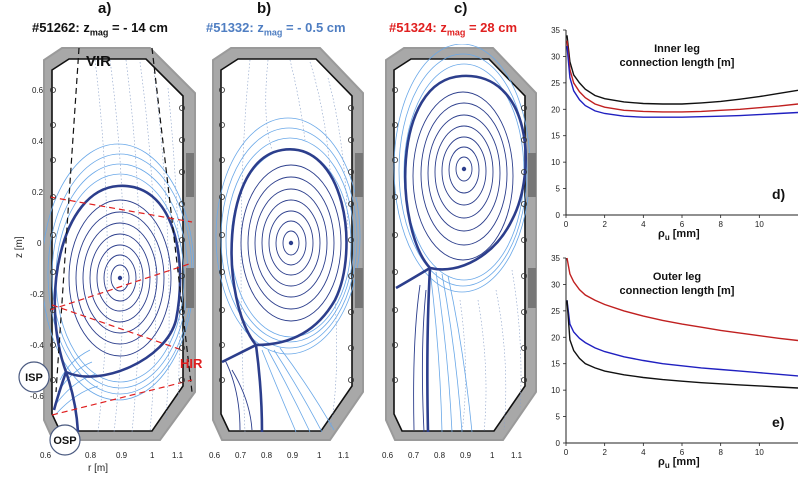  What do you see at coordinates (677, 284) in the screenshot?
I see `chart-e-title: Outer leg connection length [m]` at bounding box center [677, 284].